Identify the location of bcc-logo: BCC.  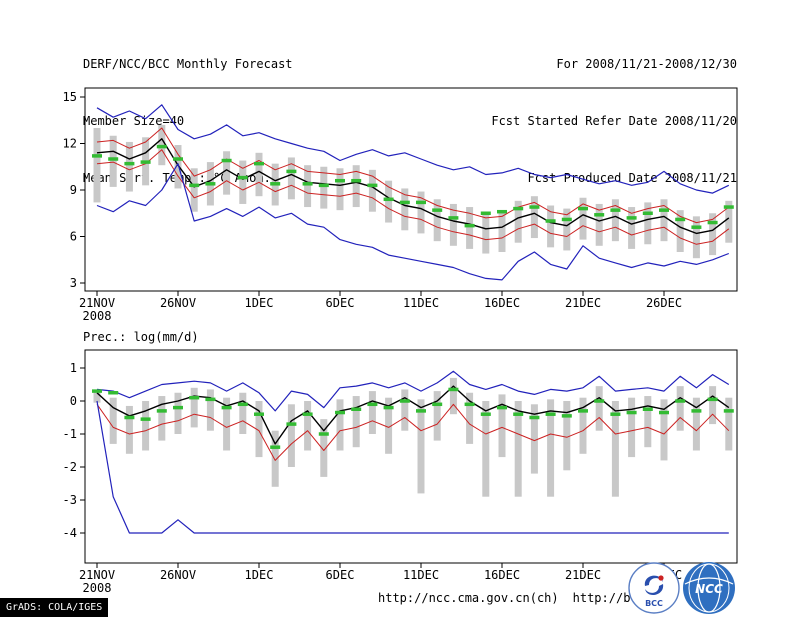
(654, 588).